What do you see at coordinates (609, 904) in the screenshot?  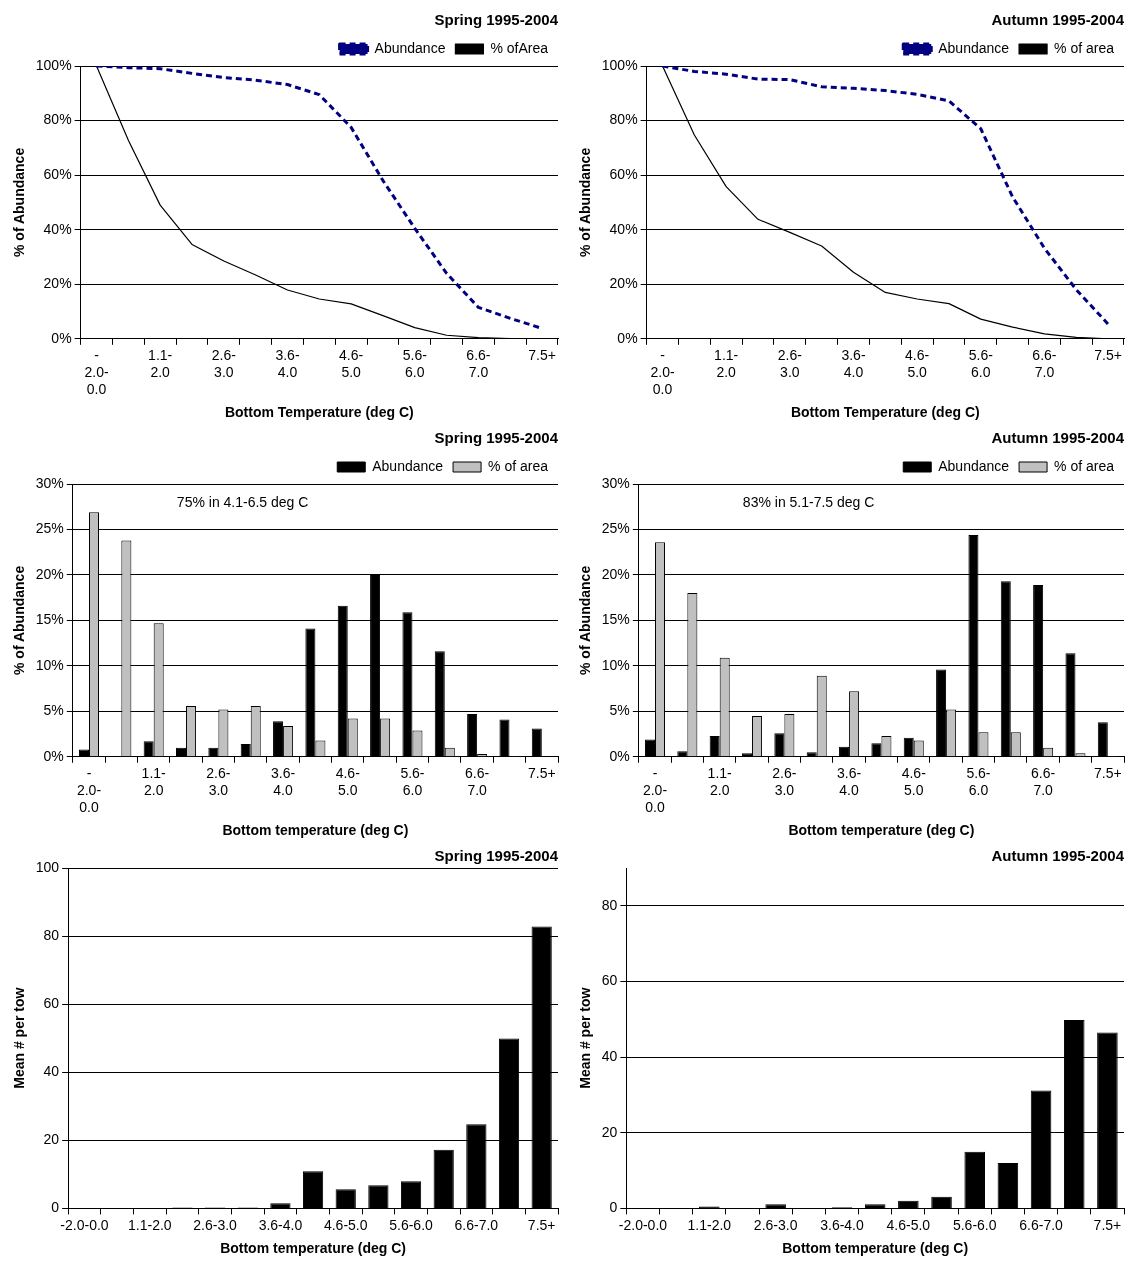 I see `y-tick-label: 80` at bounding box center [609, 904].